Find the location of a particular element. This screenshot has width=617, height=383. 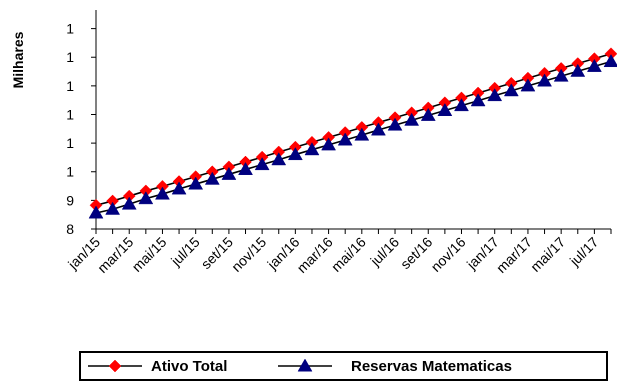

x-tick-label: mai/16 is located at coordinates (348, 254).